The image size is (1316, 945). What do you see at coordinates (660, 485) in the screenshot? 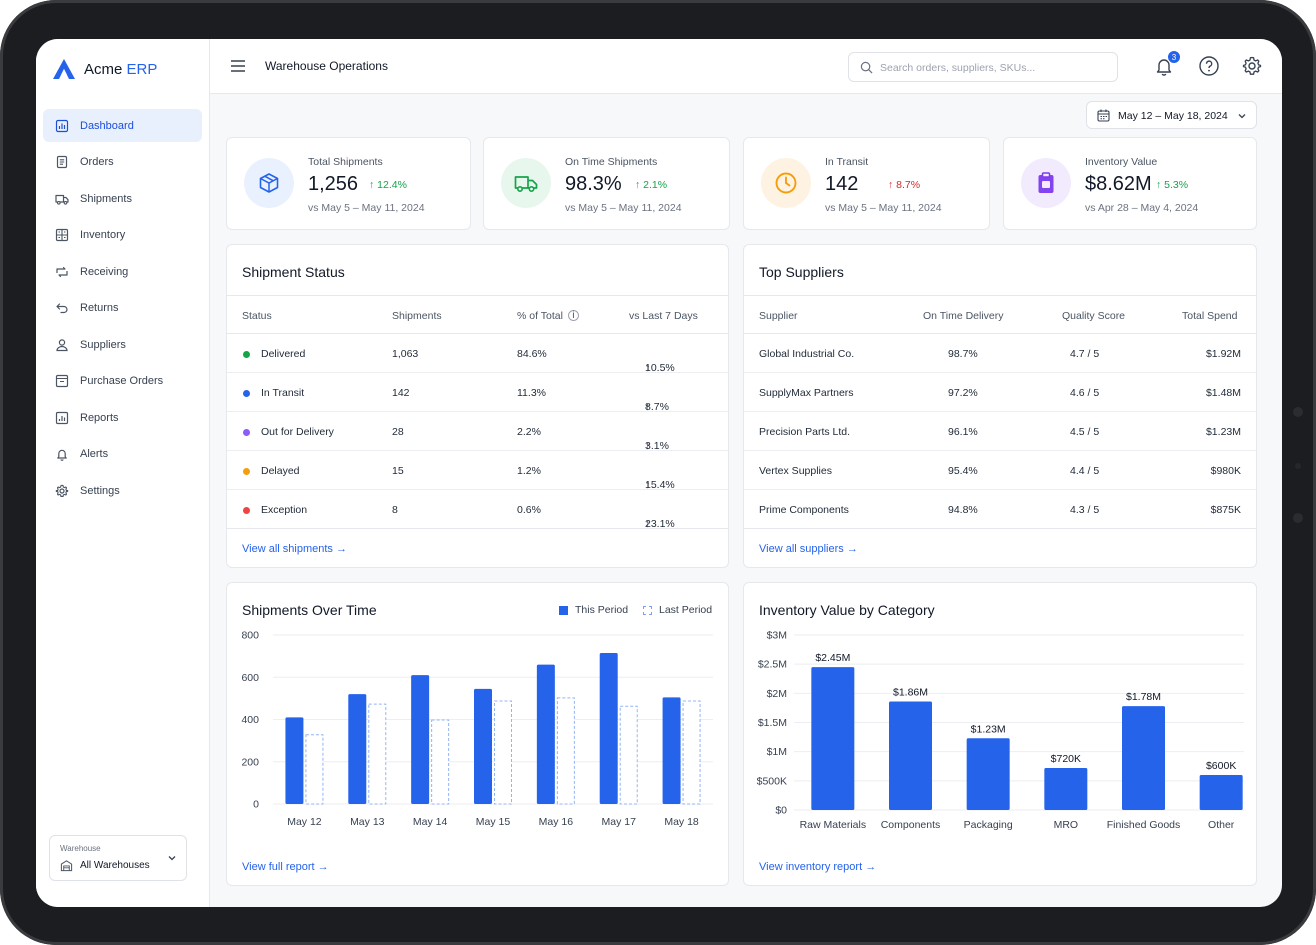
I see `delta-value: 15.4%` at bounding box center [660, 485].